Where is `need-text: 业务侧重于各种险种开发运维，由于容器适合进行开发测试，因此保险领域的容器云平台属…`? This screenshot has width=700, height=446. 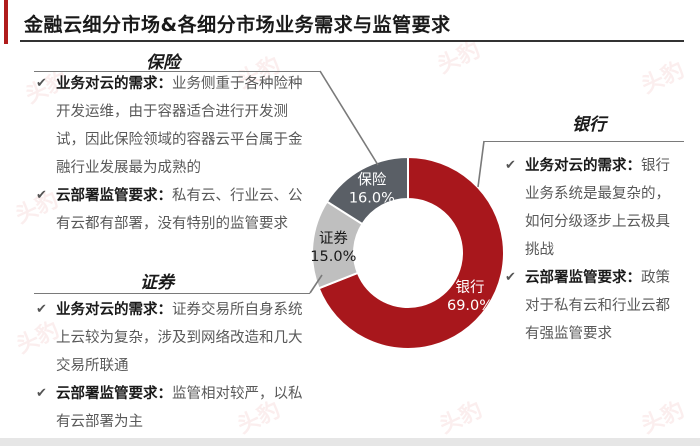 need-text: 业务侧重于各种险种开发运维，由于容器适合进行开发测试，因此保险领域的容器云平台属… is located at coordinates (179, 126).